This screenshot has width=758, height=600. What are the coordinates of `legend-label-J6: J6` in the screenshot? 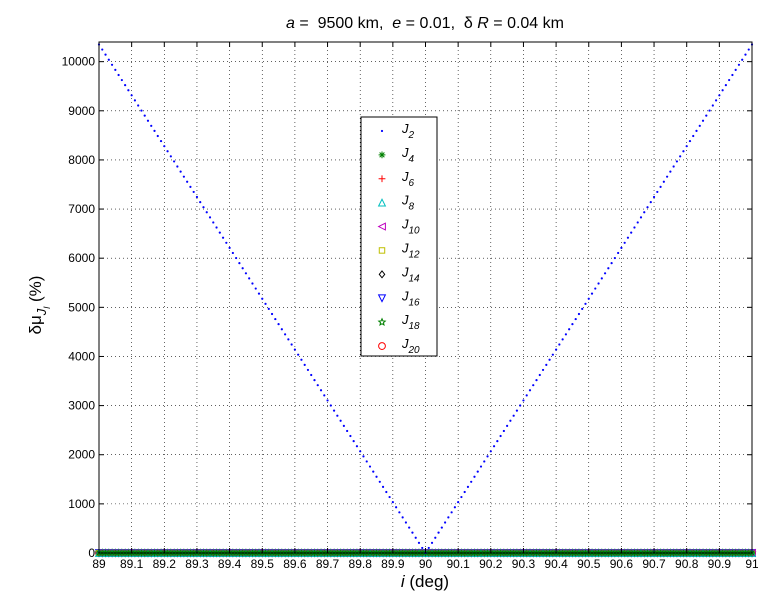 It's located at (408, 179).